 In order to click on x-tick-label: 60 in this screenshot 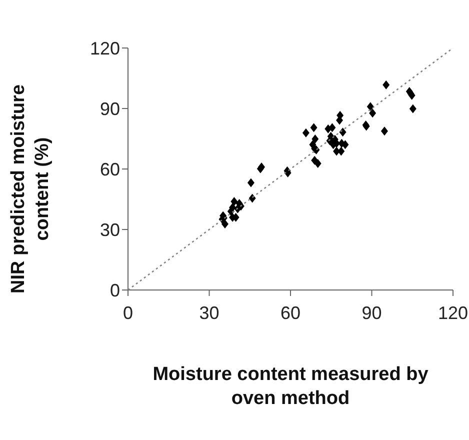, I will do `click(290, 312)`.